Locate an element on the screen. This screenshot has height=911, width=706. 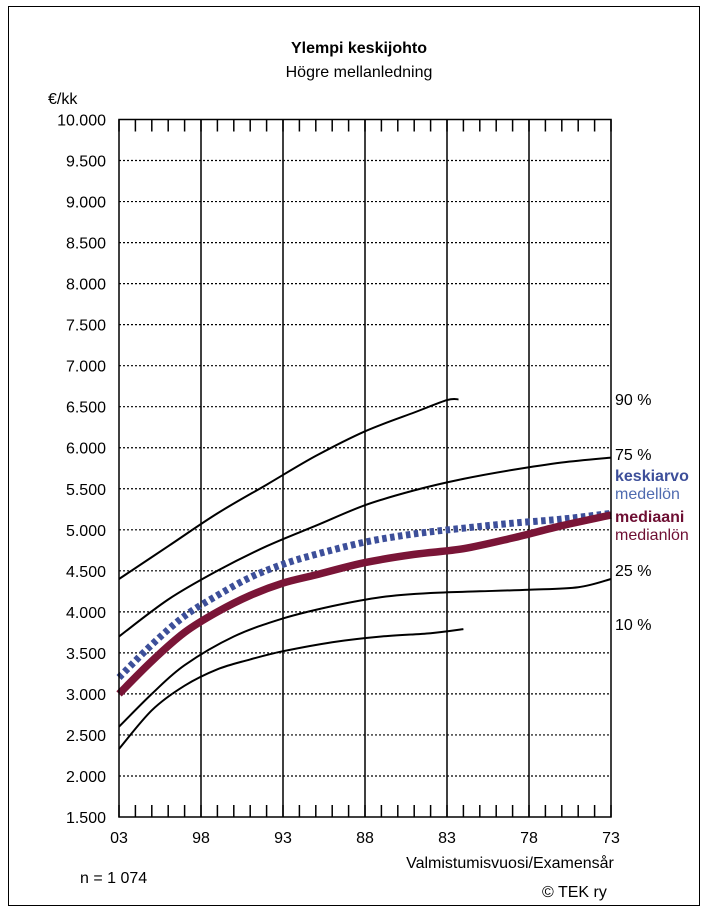
label-keskiarvo: keskiarvo is located at coordinates (652, 476).